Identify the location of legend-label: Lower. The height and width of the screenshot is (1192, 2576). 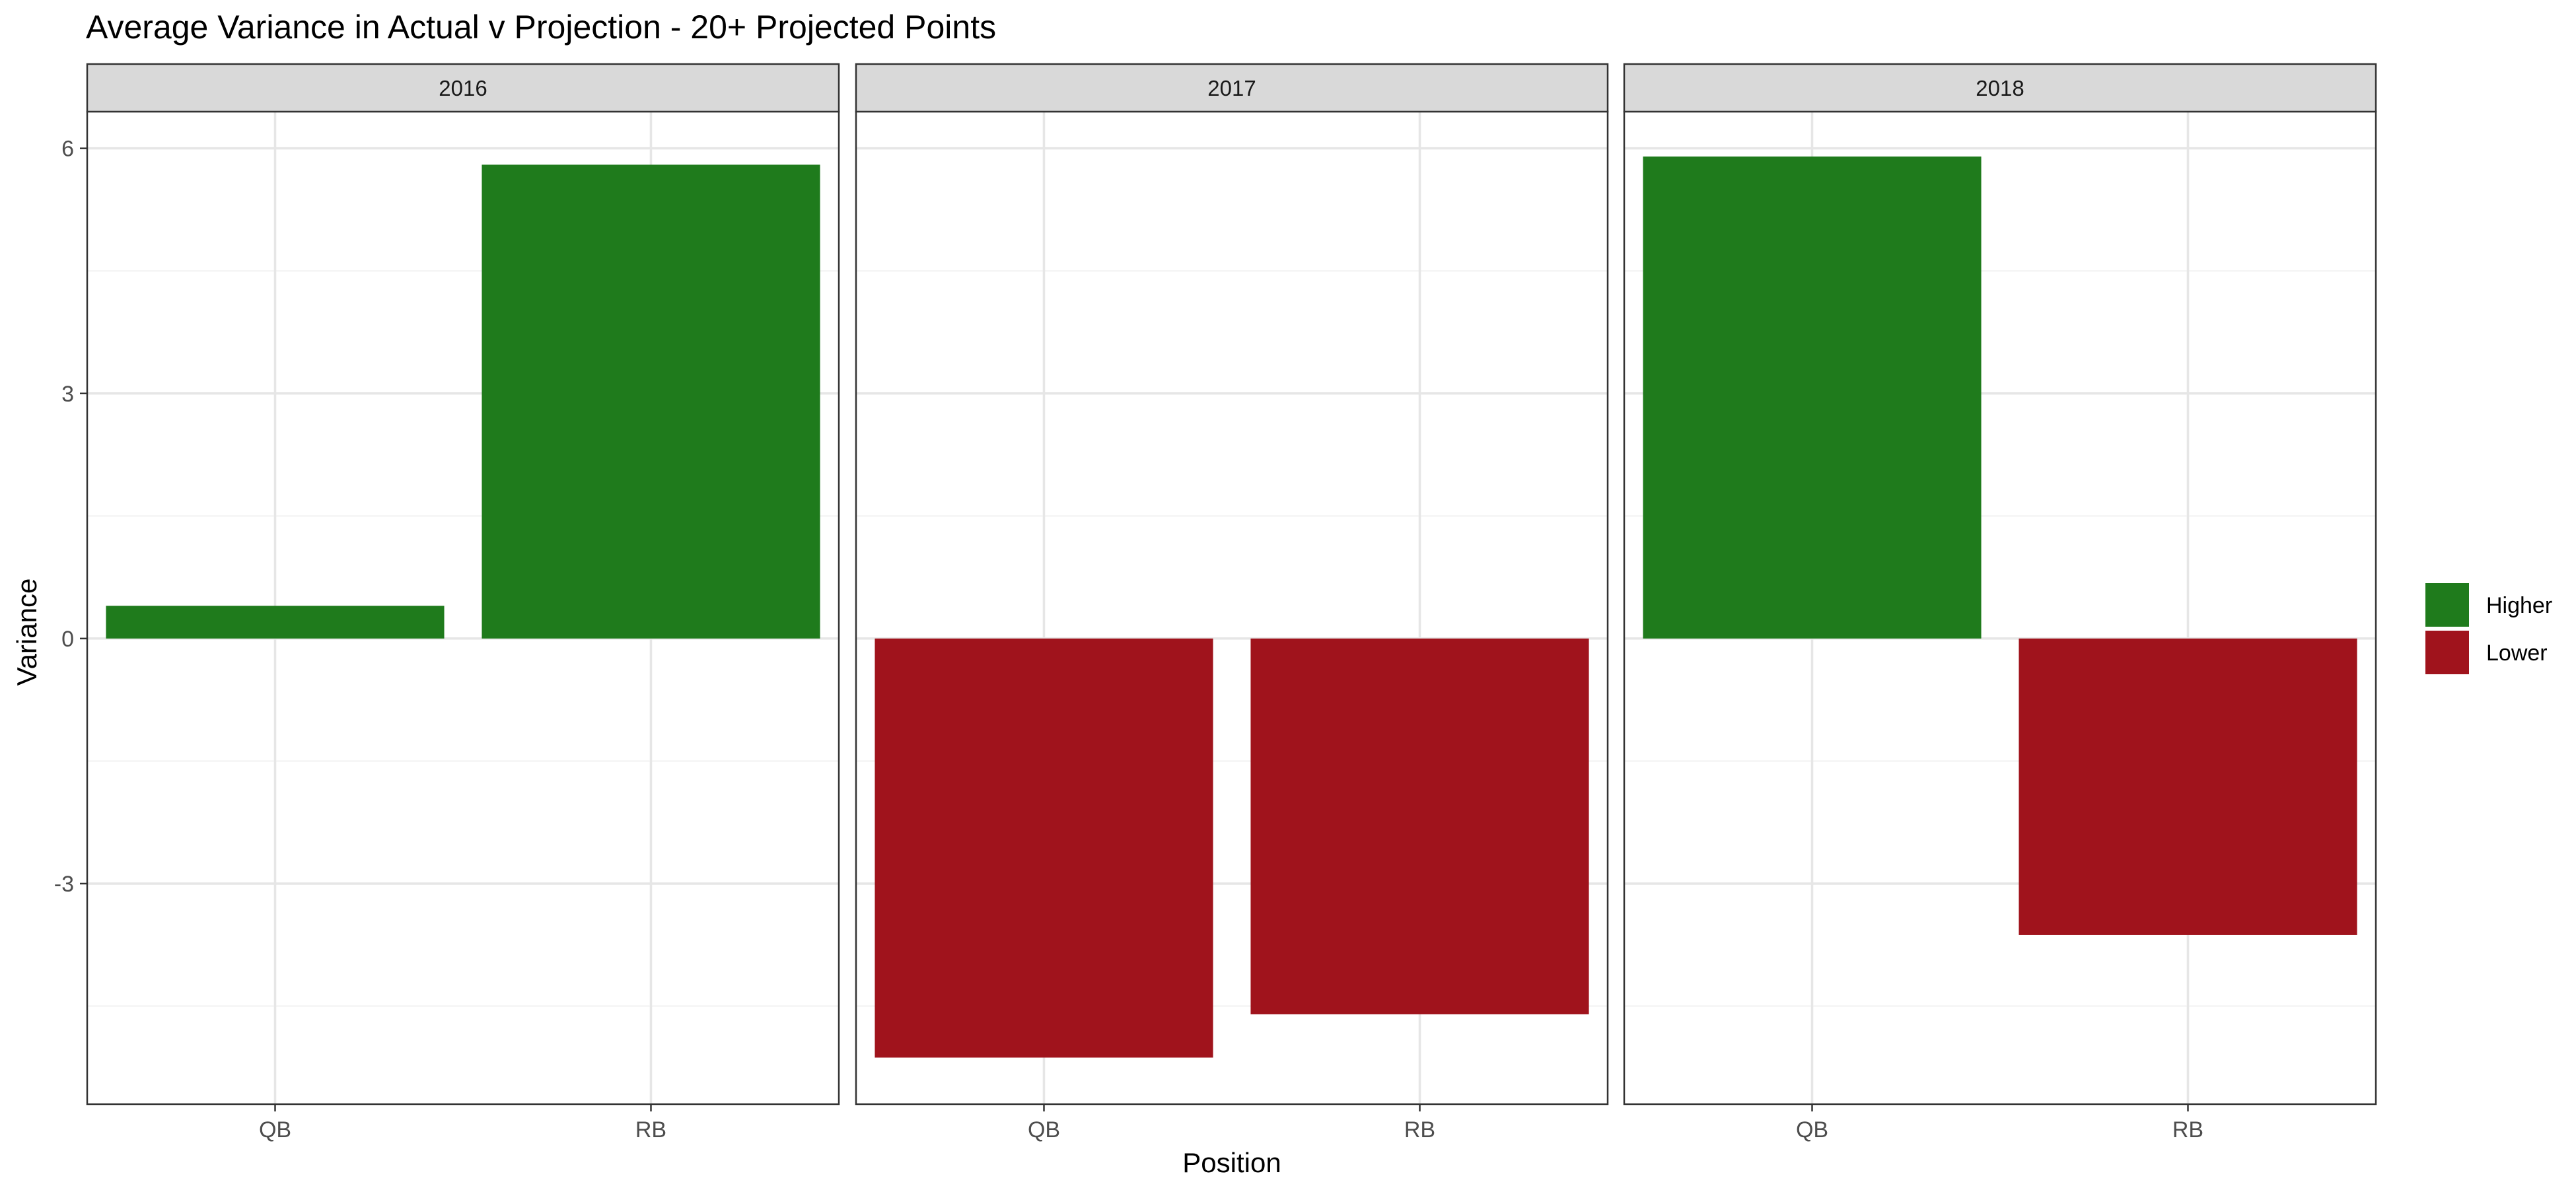
(2517, 653).